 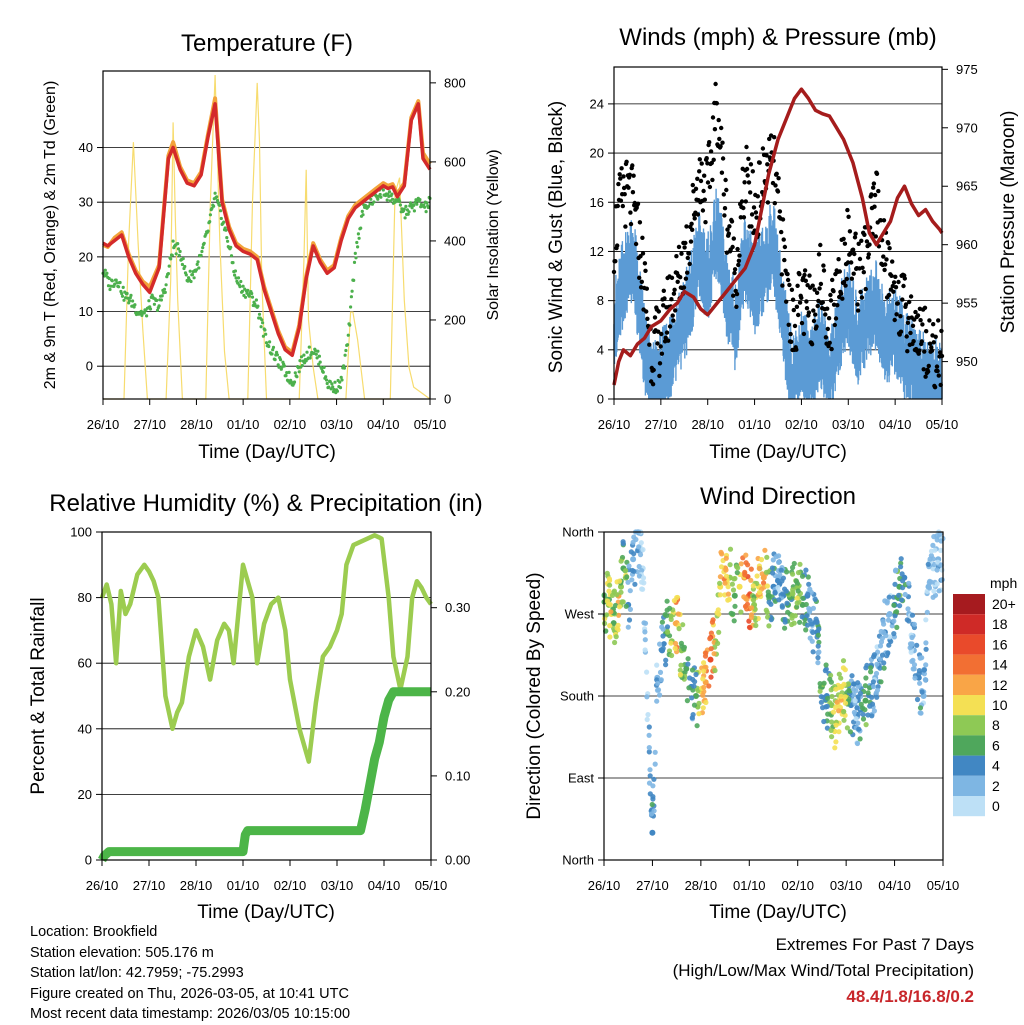 What do you see at coordinates (85, 794) in the screenshot?
I see `y-tick-label: 20` at bounding box center [85, 794].